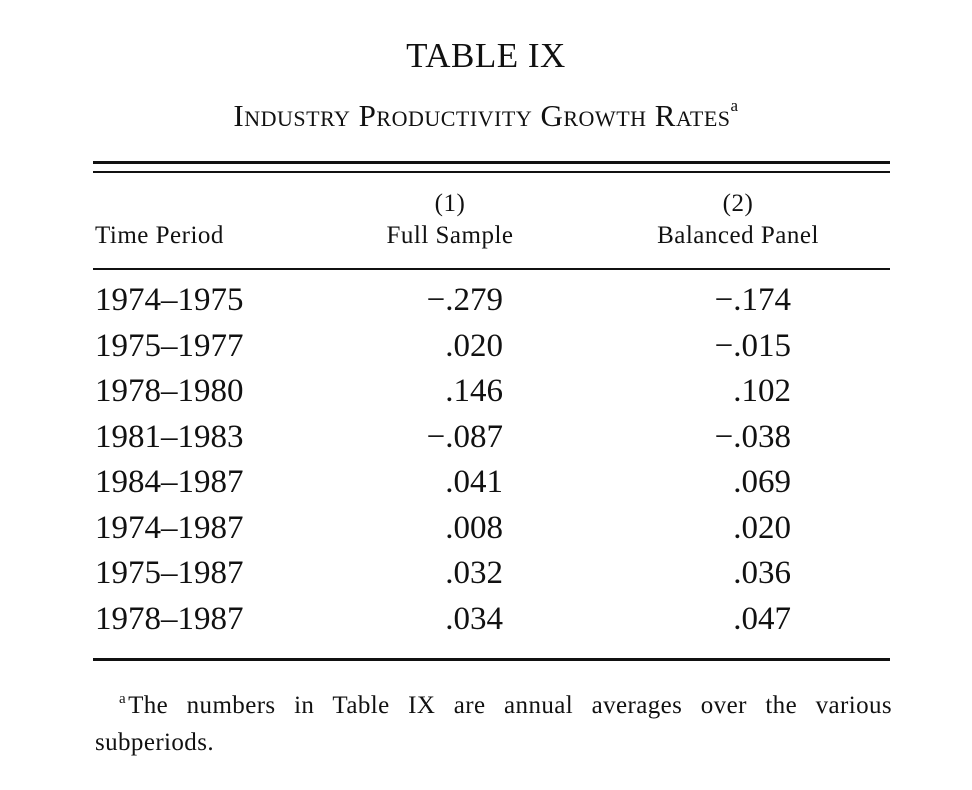  Describe the element at coordinates (752, 300) in the screenshot. I see `cell-balanced-panel: −.174` at that location.